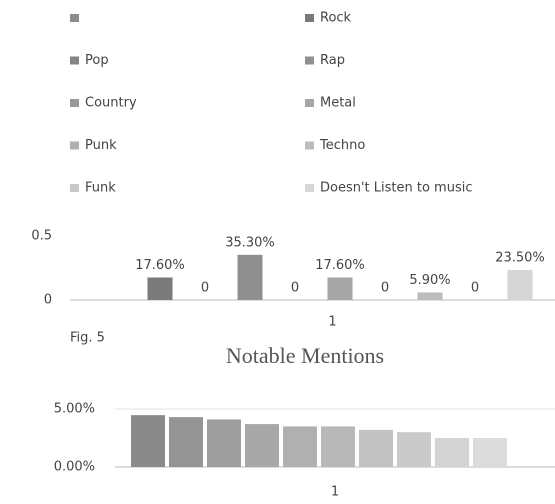 The height and width of the screenshot is (504, 555). I want to click on y-tick-label: 0.00%, so click(74, 467).